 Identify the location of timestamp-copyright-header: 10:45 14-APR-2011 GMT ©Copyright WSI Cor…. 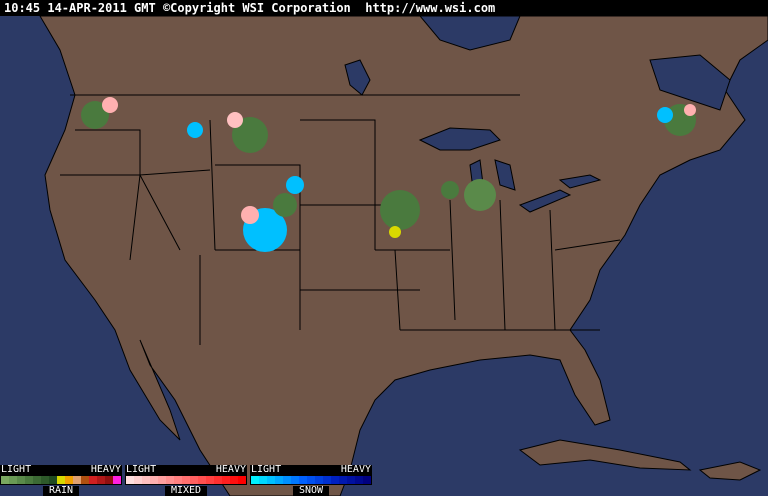
(384, 8).